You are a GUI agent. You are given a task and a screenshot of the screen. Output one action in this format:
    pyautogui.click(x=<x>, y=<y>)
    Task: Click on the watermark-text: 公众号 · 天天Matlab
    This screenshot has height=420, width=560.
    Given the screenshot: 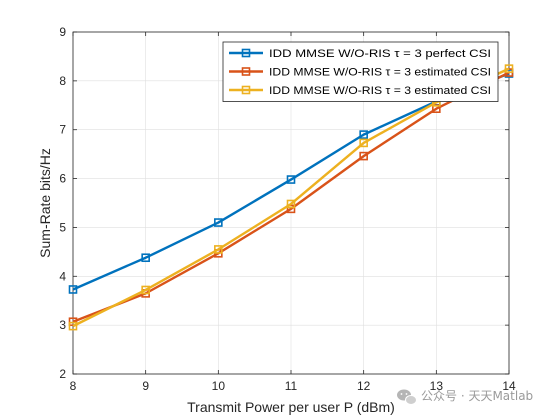 What is the action you would take?
    pyautogui.click(x=477, y=396)
    